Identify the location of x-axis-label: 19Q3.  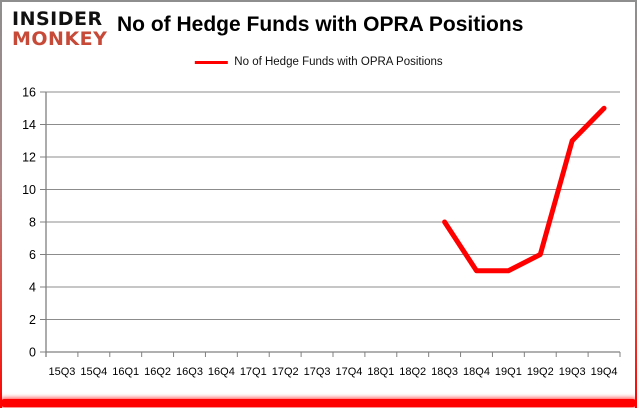
(572, 372).